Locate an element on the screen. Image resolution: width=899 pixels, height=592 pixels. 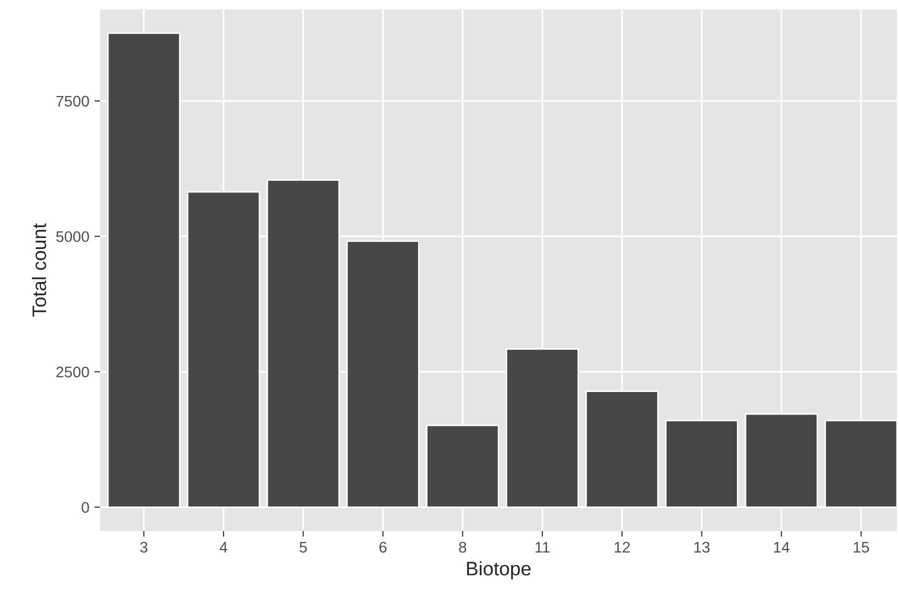
x-axis-title: Biotope is located at coordinates (499, 570).